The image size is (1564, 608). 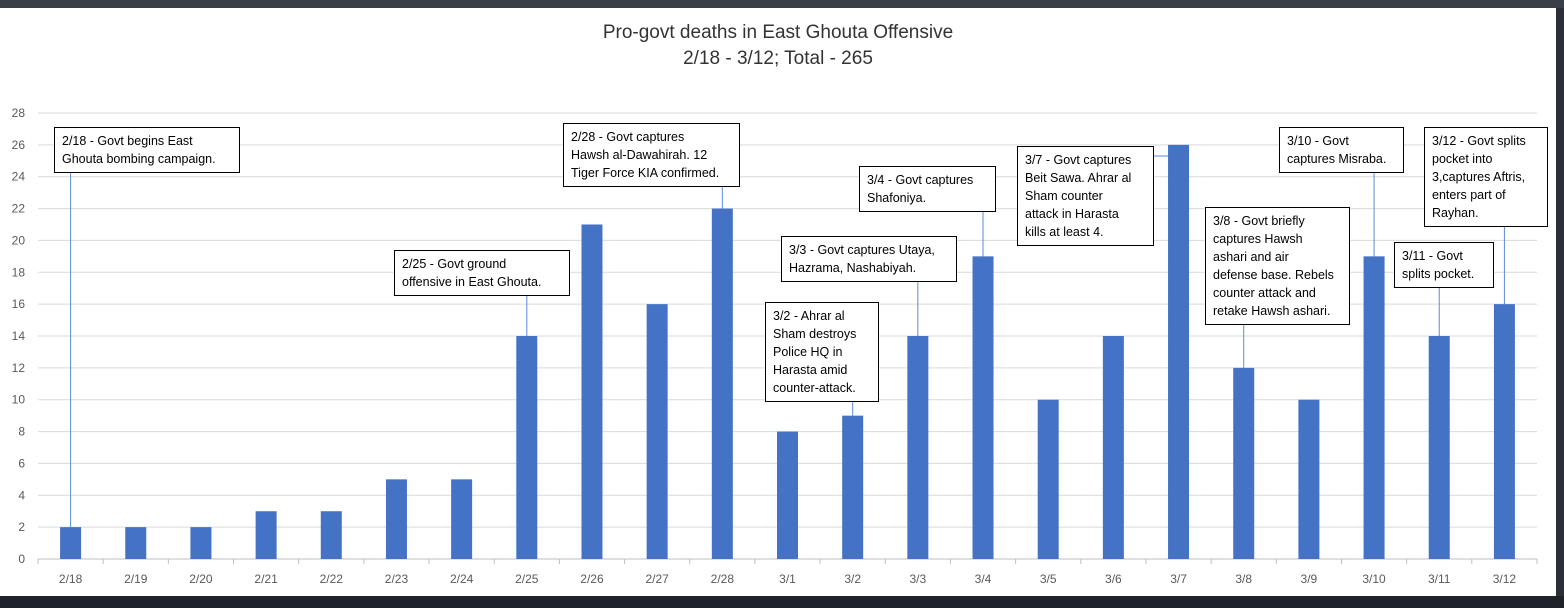 What do you see at coordinates (778, 58) in the screenshot?
I see `chart-subtitle: 2/18 - 3/12; Total - 265` at bounding box center [778, 58].